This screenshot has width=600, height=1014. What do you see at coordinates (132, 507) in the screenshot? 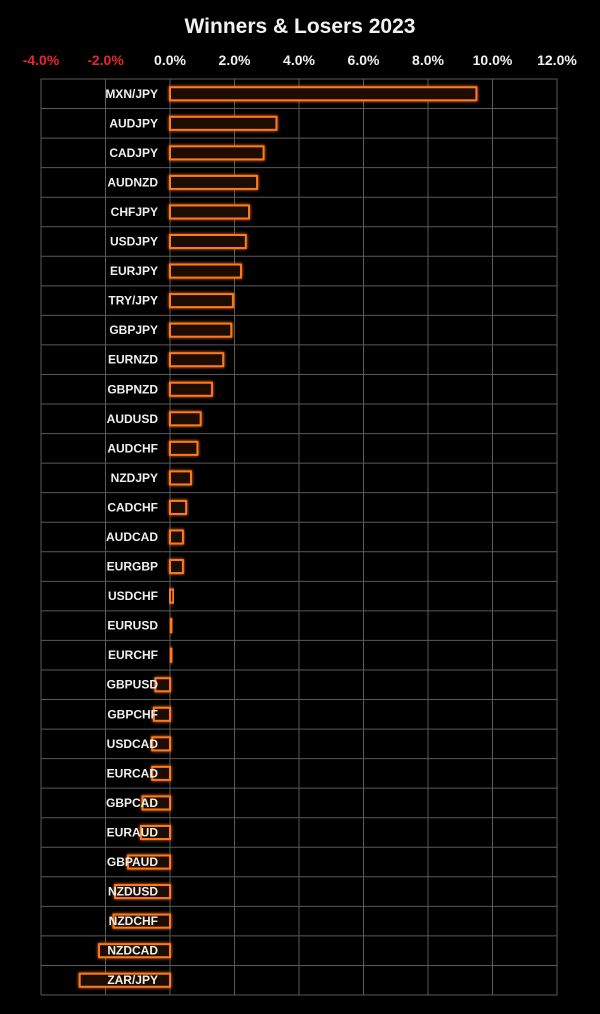
I see `category-label: CADCHF` at bounding box center [132, 507].